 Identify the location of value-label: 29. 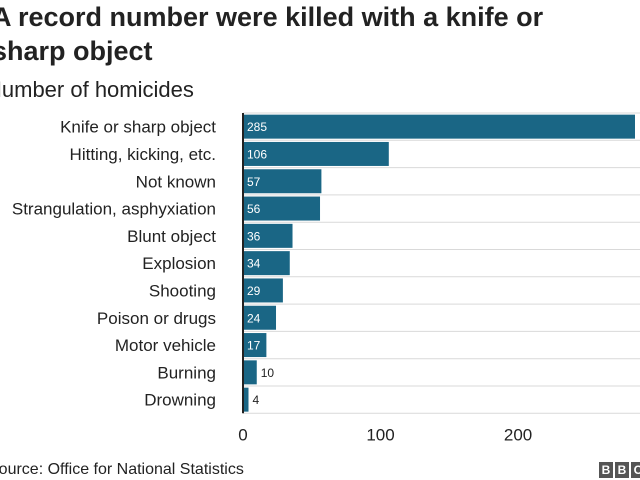
(254, 291).